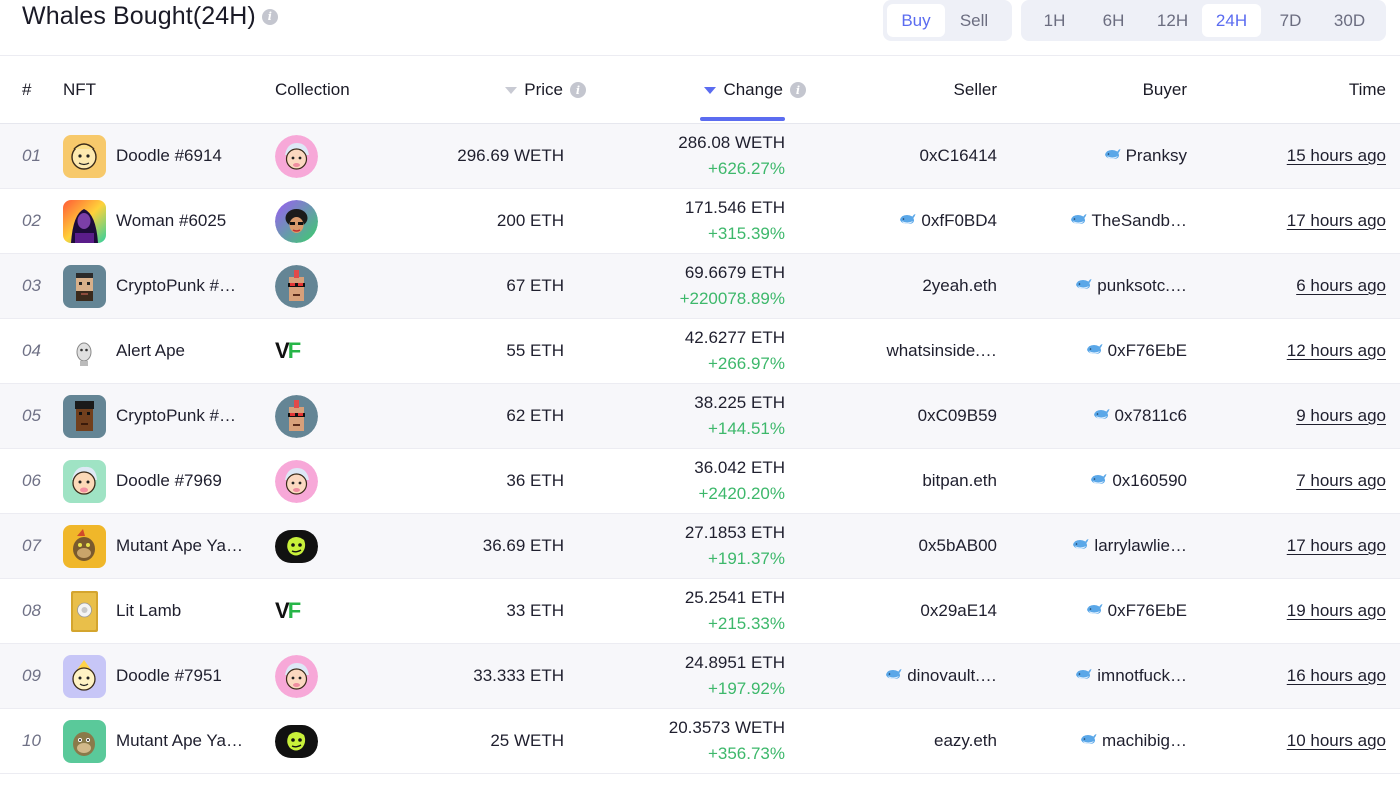 The image size is (1400, 789). I want to click on nft-cell: Woman #6025, so click(163, 221).